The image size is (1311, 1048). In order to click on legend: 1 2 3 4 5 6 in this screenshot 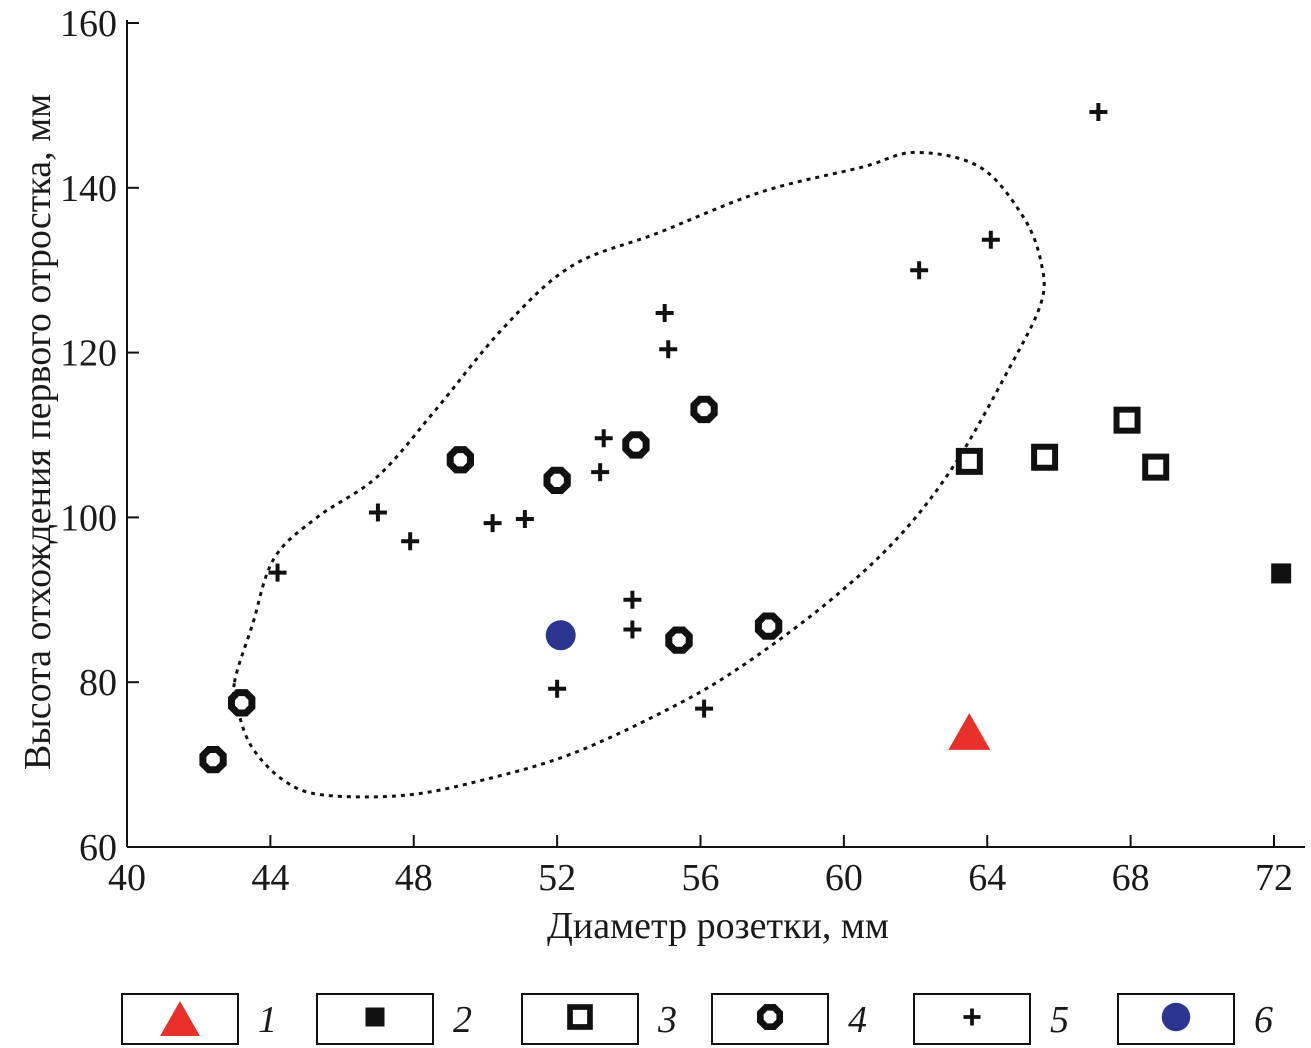, I will do `click(697, 1019)`.